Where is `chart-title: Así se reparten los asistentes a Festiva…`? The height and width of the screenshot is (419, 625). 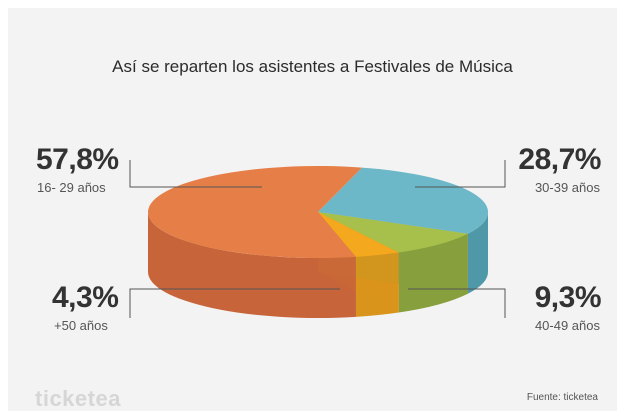 chart-title: Así se reparten los asistentes a Festiva… is located at coordinates (312, 66).